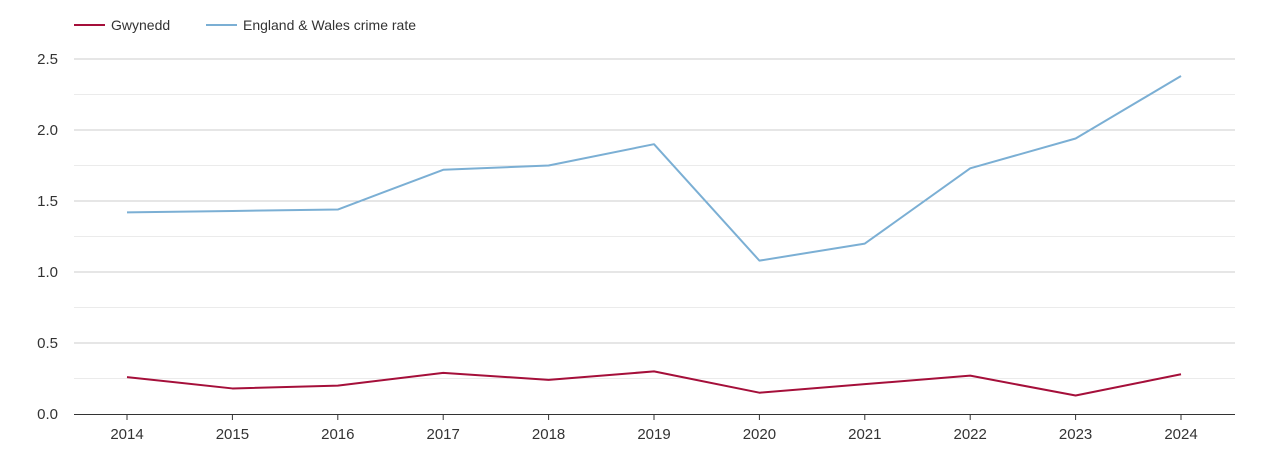 This screenshot has width=1270, height=450. What do you see at coordinates (970, 434) in the screenshot?
I see `x-tick-label: 2022` at bounding box center [970, 434].